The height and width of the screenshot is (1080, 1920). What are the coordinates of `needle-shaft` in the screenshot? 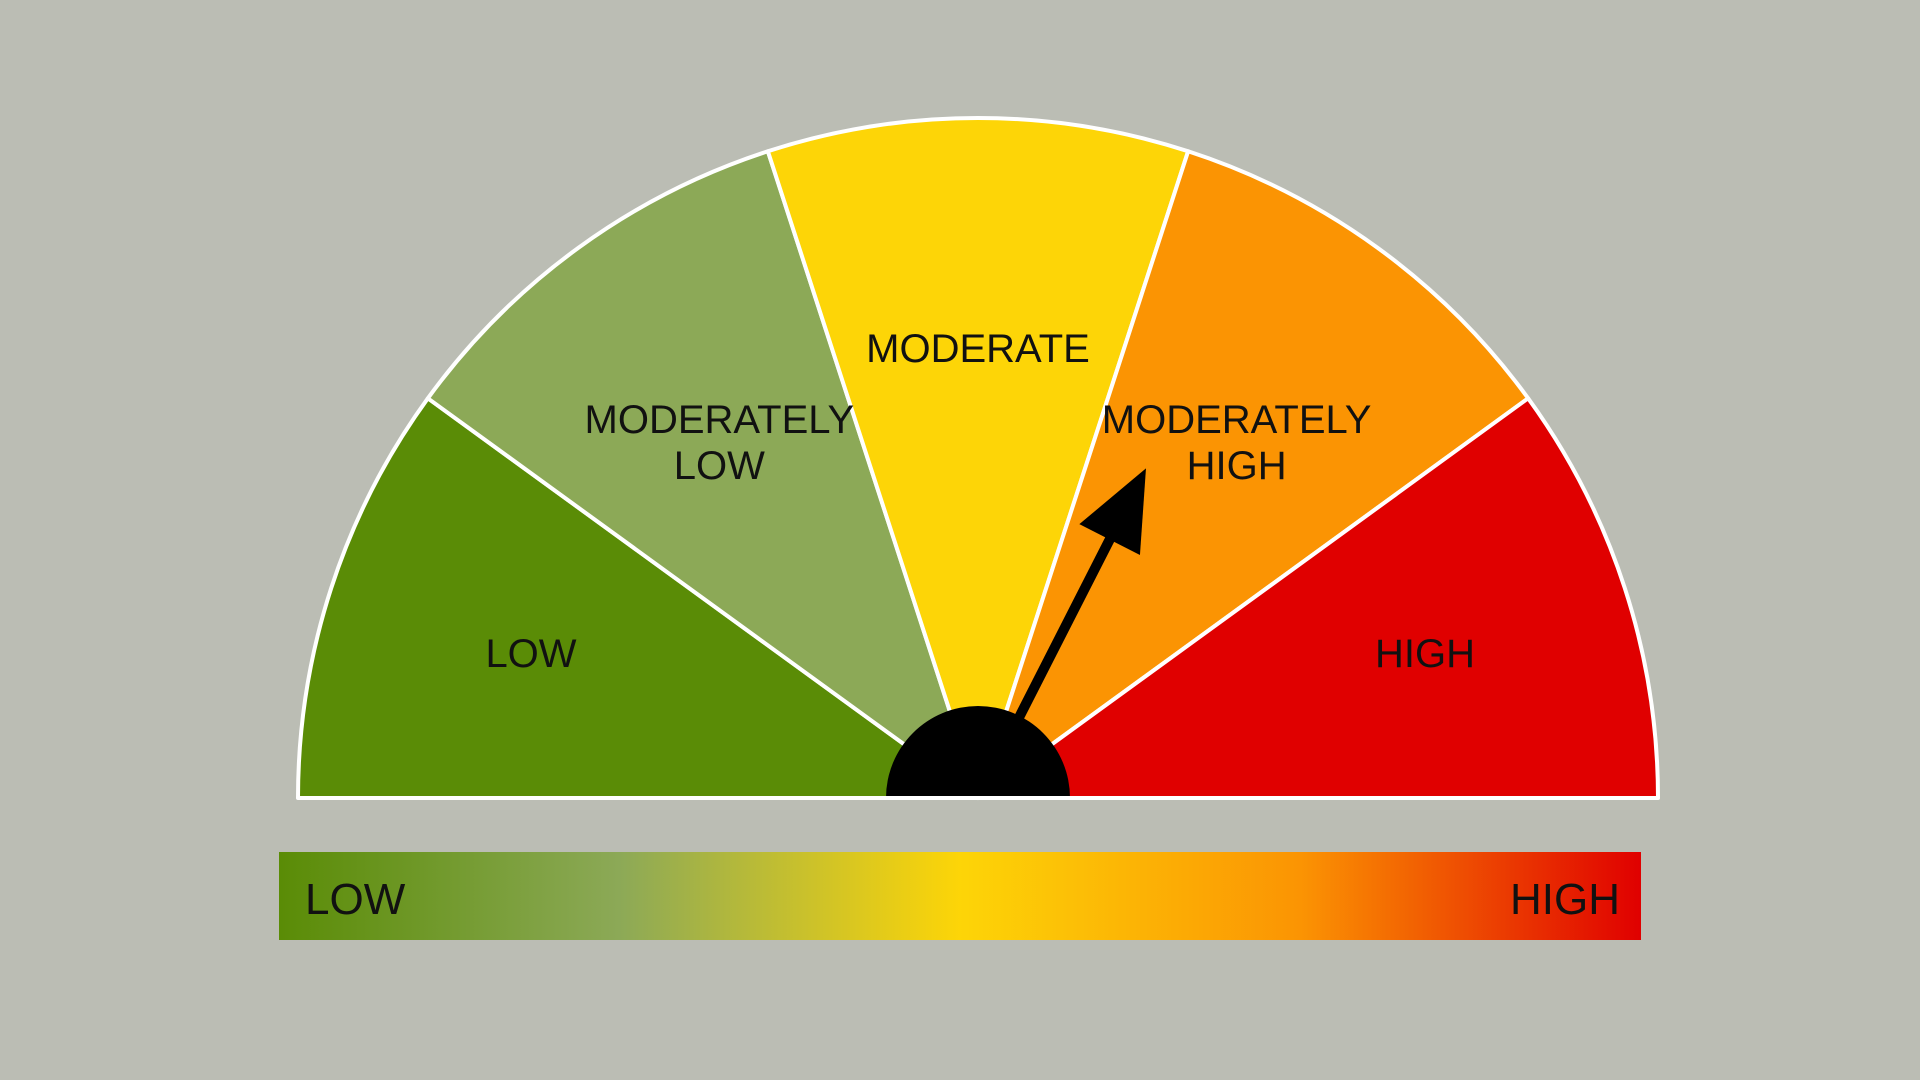 It's located at (1064, 628).